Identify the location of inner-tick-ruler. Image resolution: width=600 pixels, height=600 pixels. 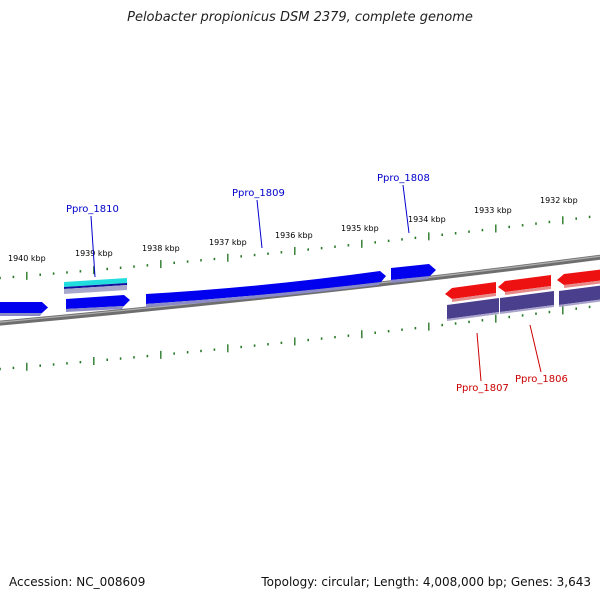
(295, 338).